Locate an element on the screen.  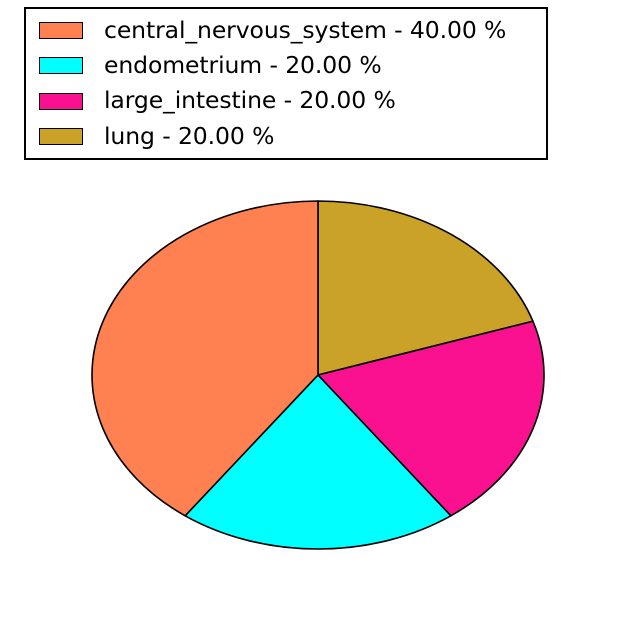
legend-item-endometrium: endometrium - 20.00 % is located at coordinates (286, 65).